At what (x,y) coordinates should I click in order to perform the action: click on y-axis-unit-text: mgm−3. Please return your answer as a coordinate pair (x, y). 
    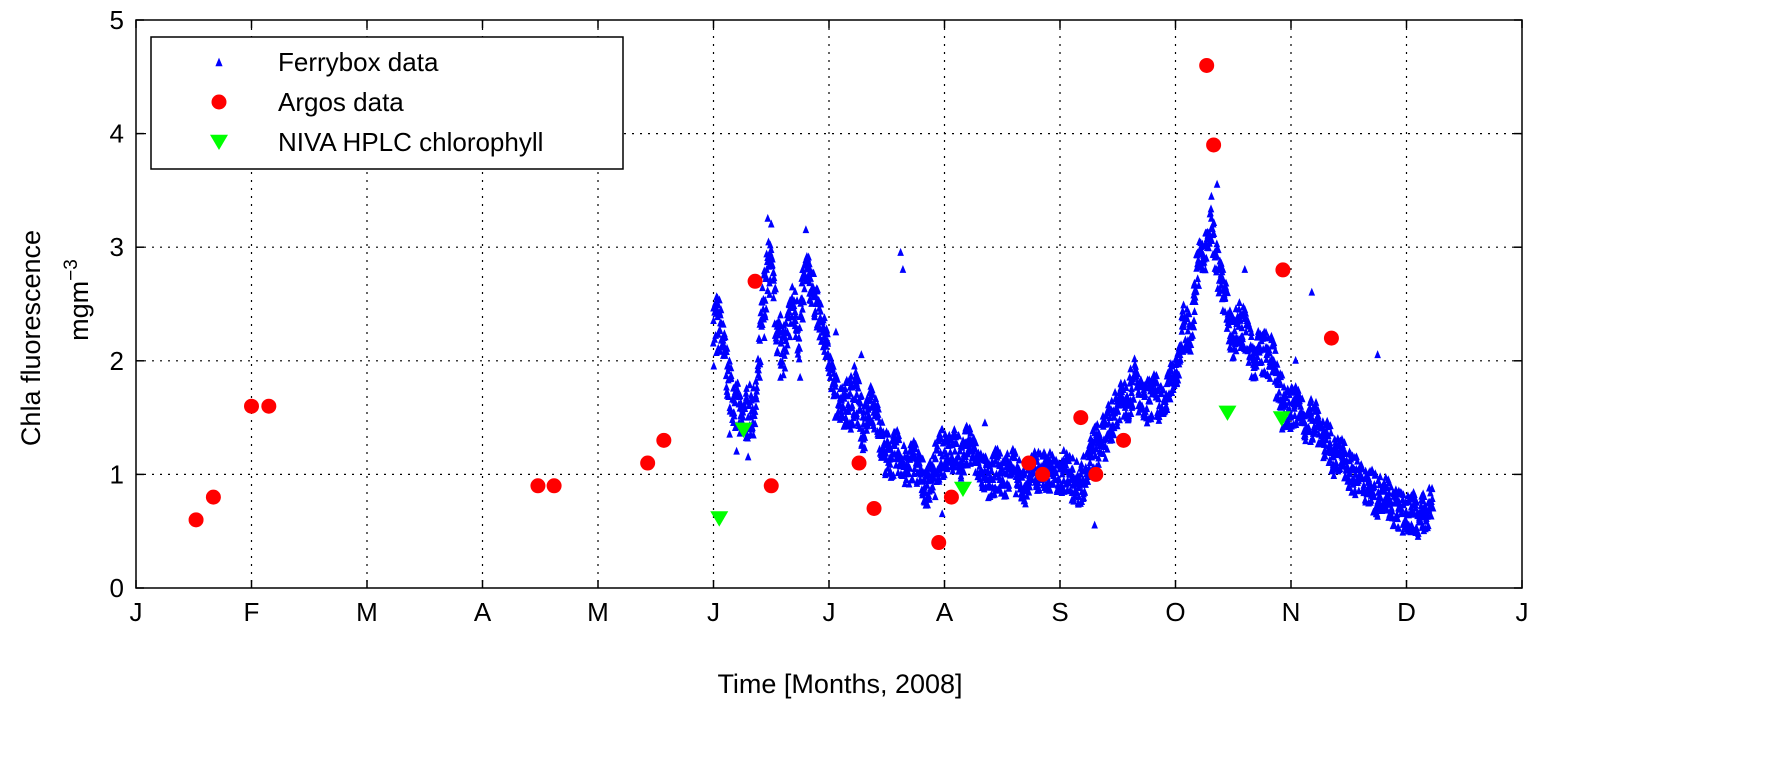
    Looking at the image, I should click on (77, 300).